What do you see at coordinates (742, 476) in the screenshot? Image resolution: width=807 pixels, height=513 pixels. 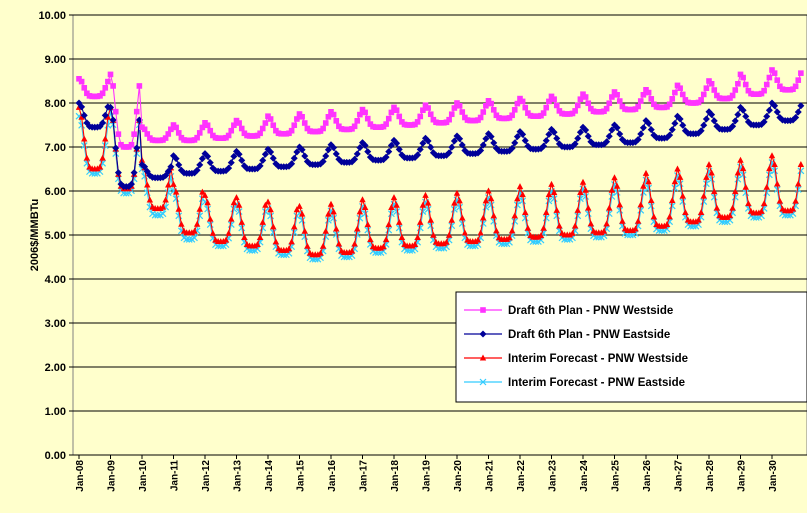 I see `x-tick-label: Jan-29` at bounding box center [742, 476].